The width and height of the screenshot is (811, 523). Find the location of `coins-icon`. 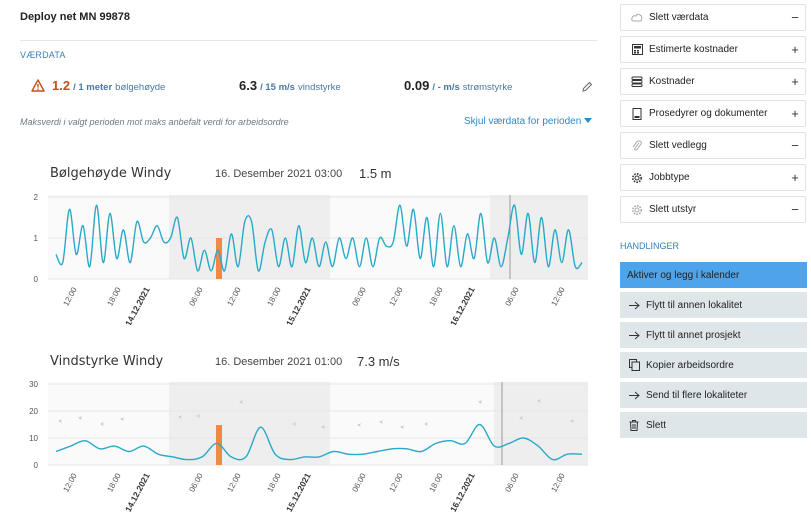

coins-icon is located at coordinates (637, 81).